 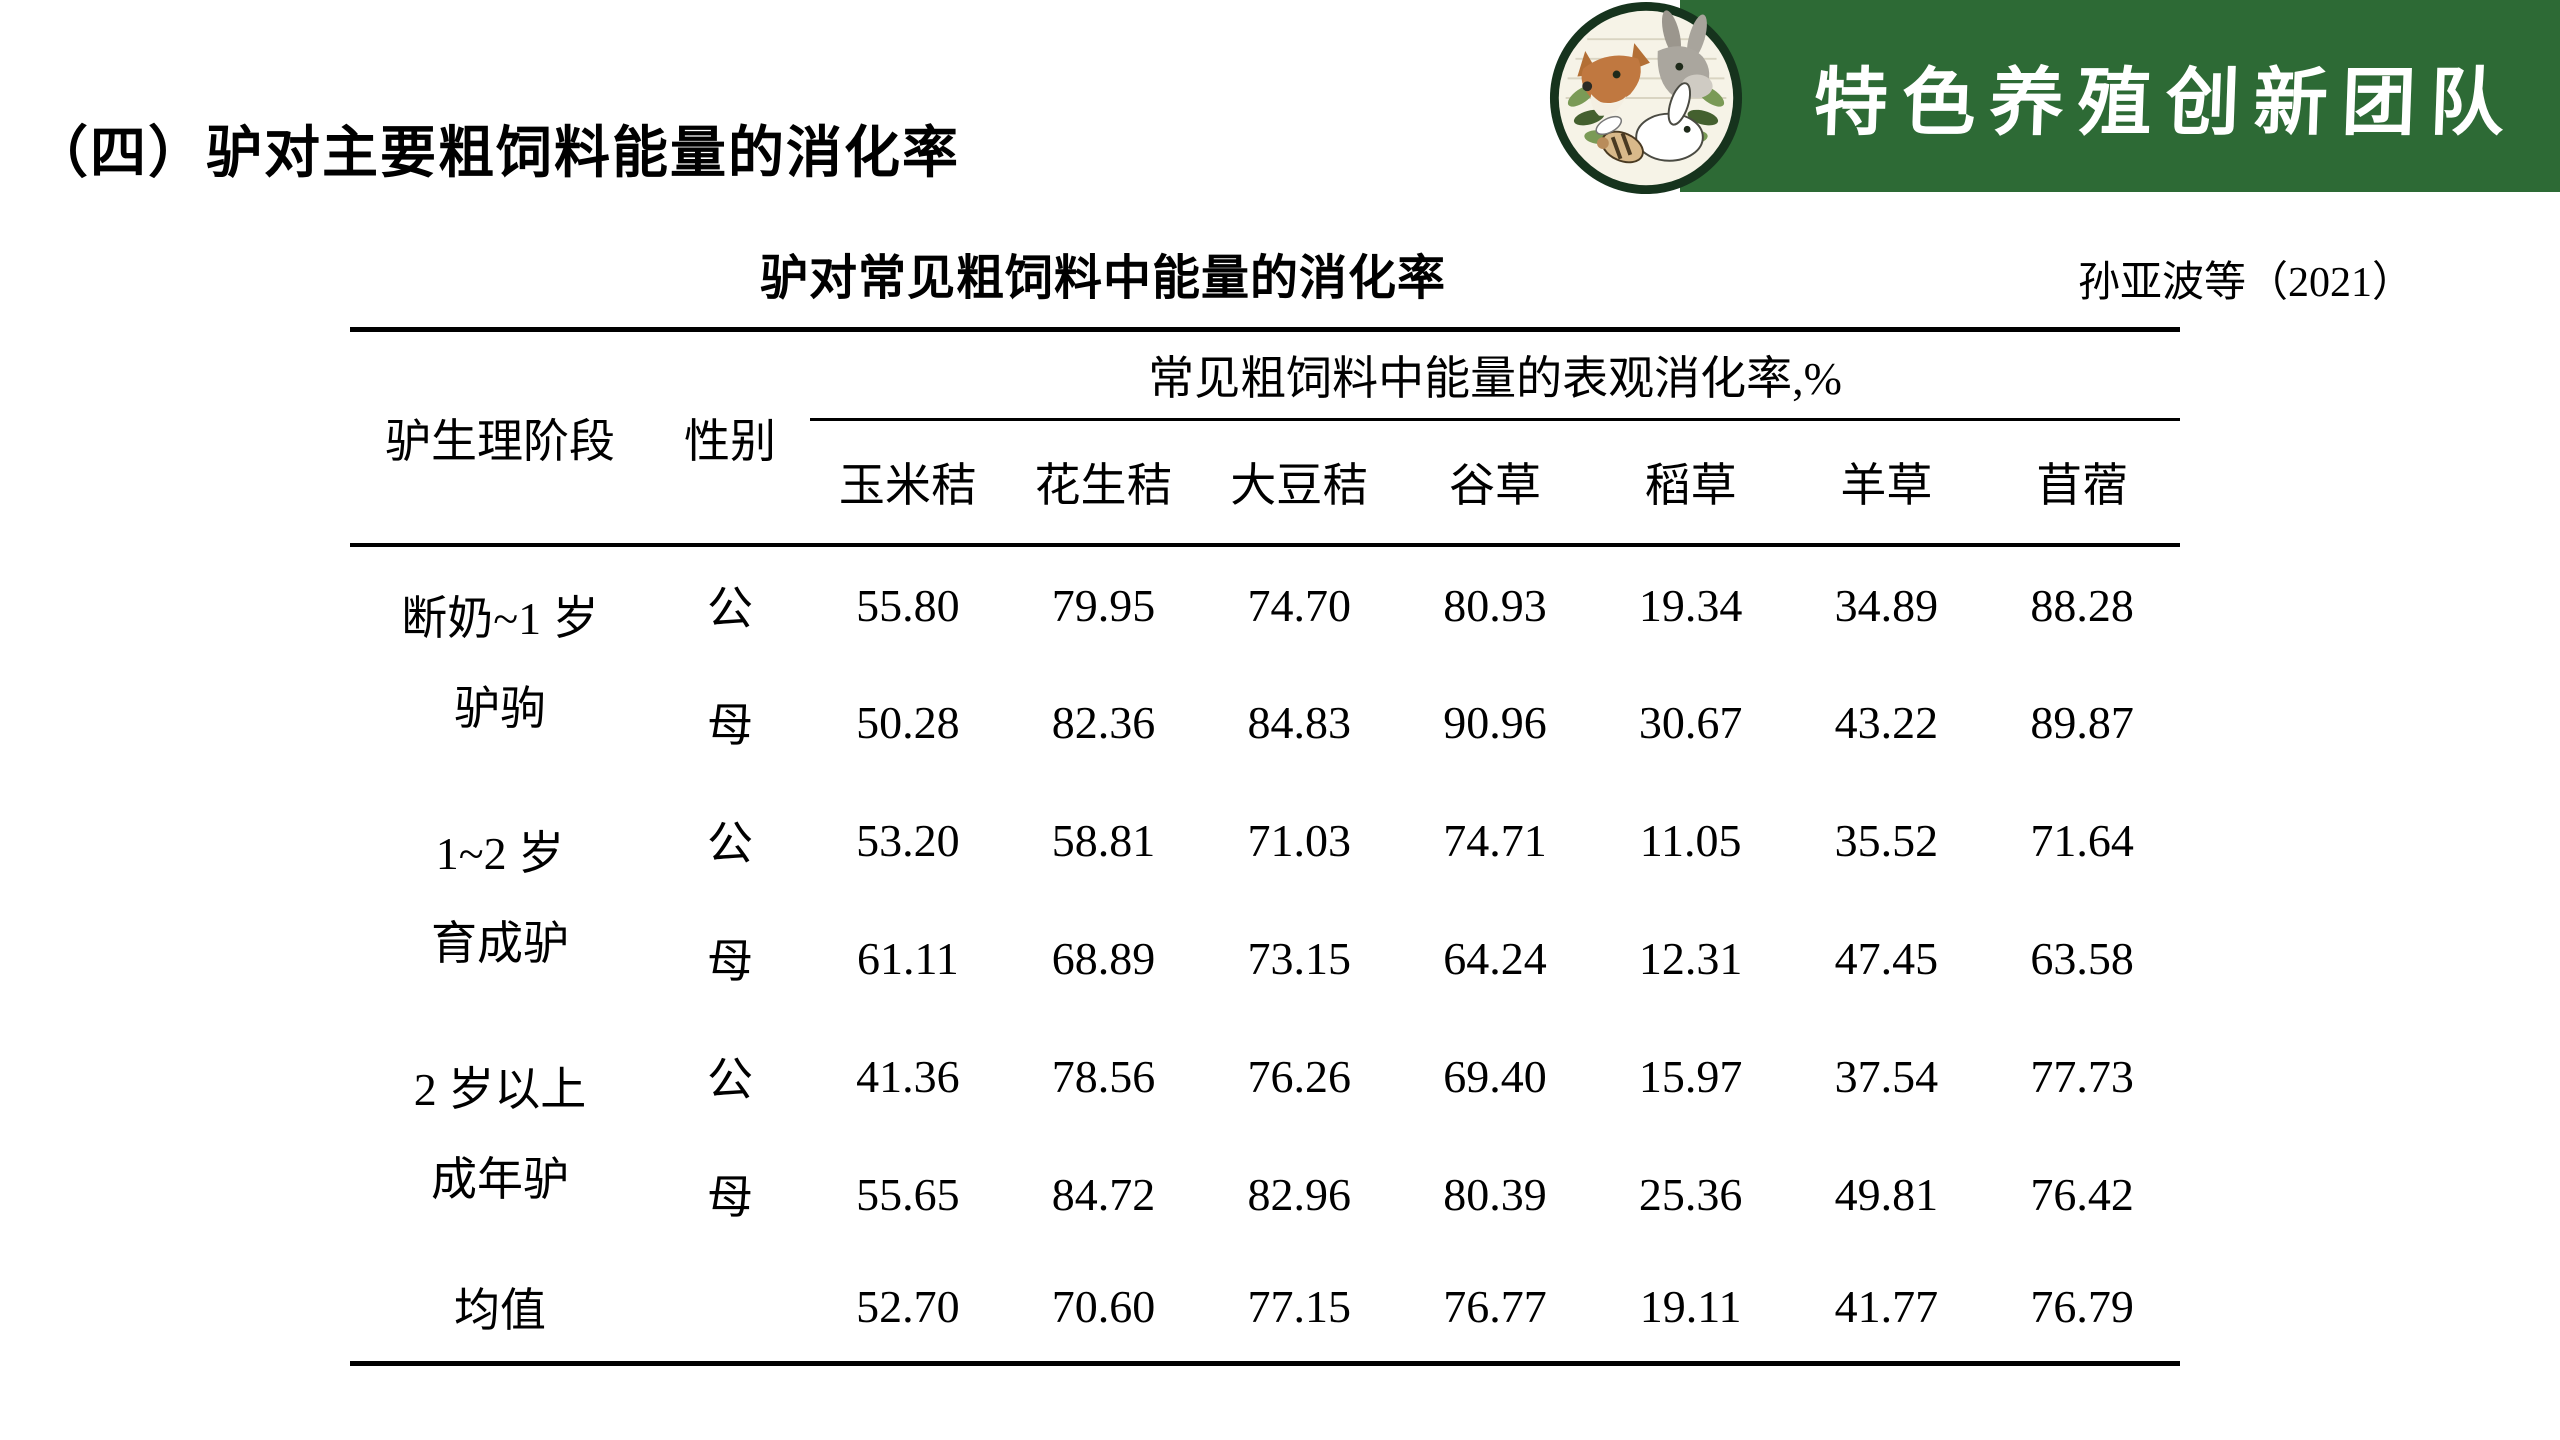 What do you see at coordinates (1103, 605) in the screenshot?
I see `value-cell: 79.95` at bounding box center [1103, 605].